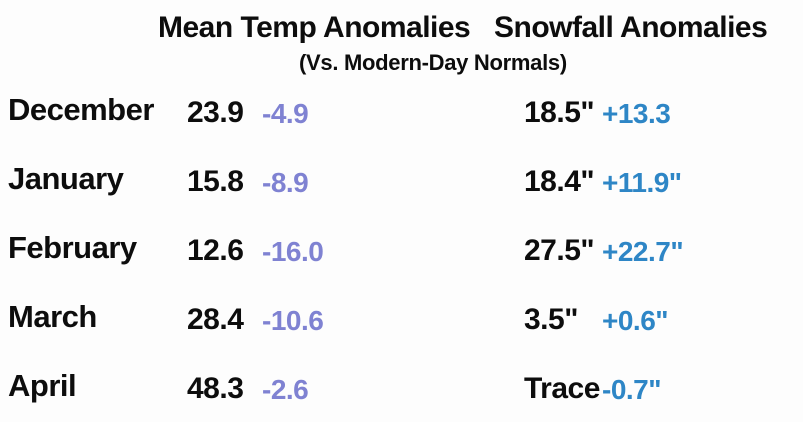 This screenshot has height=422, width=803. I want to click on temp-anomaly-value: -2.6, so click(285, 389).